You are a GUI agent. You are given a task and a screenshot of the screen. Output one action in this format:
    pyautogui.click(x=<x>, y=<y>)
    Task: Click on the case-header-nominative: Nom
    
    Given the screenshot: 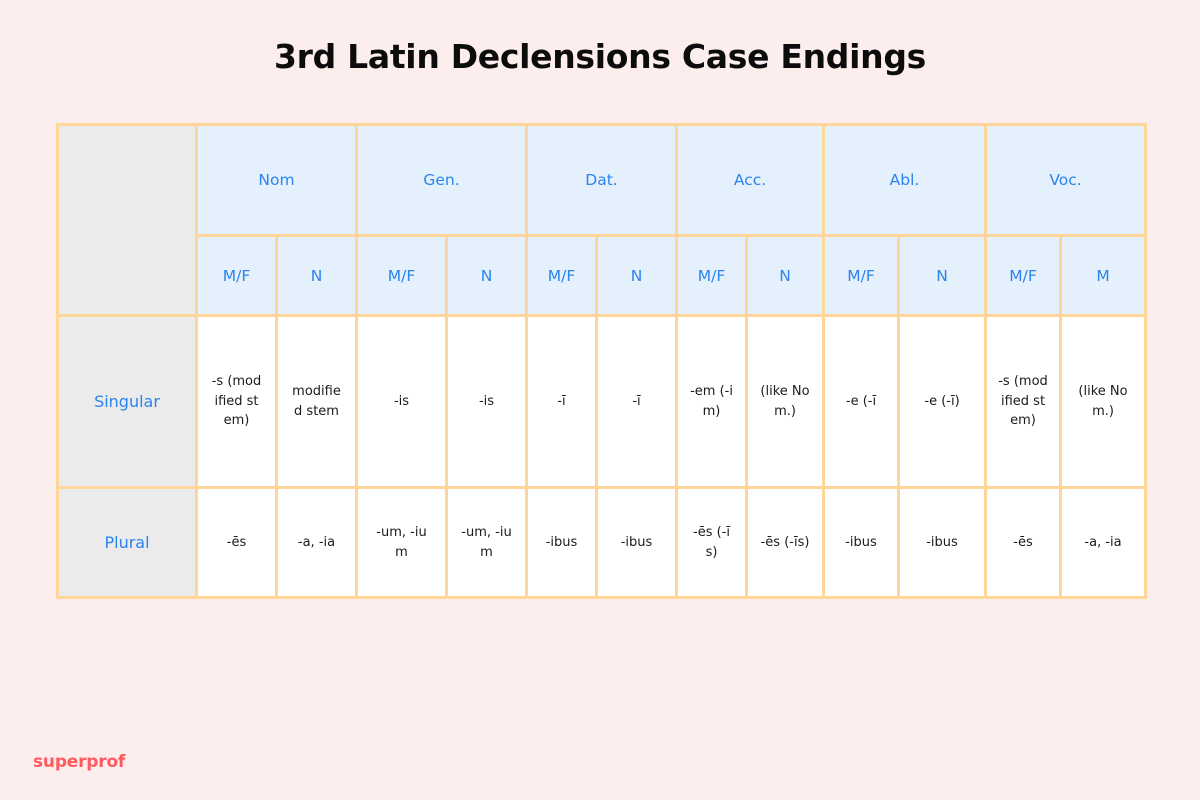 What is the action you would take?
    pyautogui.click(x=276, y=180)
    